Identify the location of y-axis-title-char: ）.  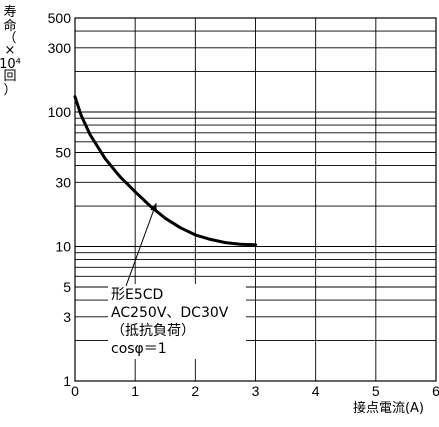
(9, 90).